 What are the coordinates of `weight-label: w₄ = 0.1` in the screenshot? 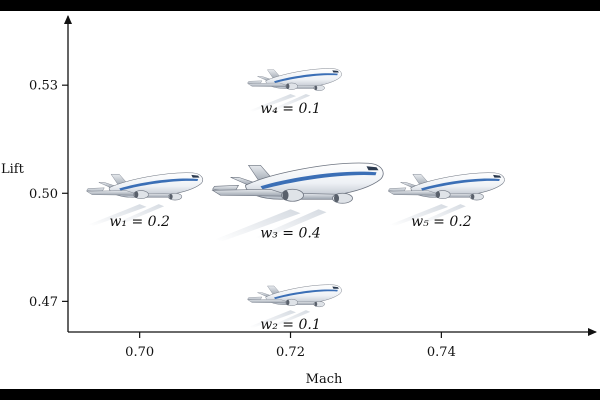 It's located at (290, 109).